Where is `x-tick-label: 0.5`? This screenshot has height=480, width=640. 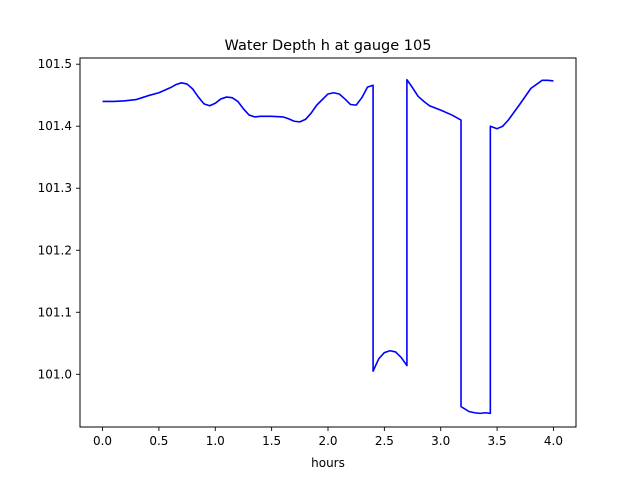 x-tick-label: 0.5 is located at coordinates (158, 441).